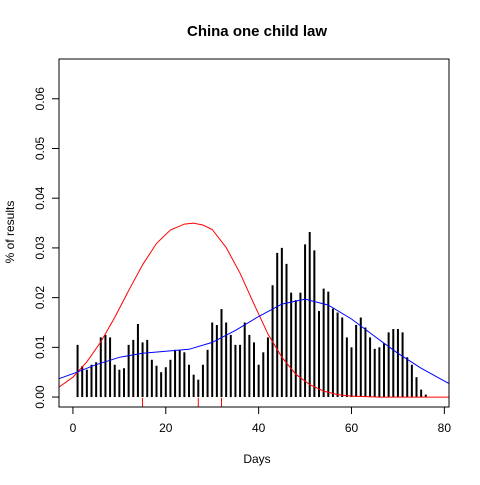 This screenshot has width=480, height=485. I want to click on x-tick-label: 20, so click(166, 428).